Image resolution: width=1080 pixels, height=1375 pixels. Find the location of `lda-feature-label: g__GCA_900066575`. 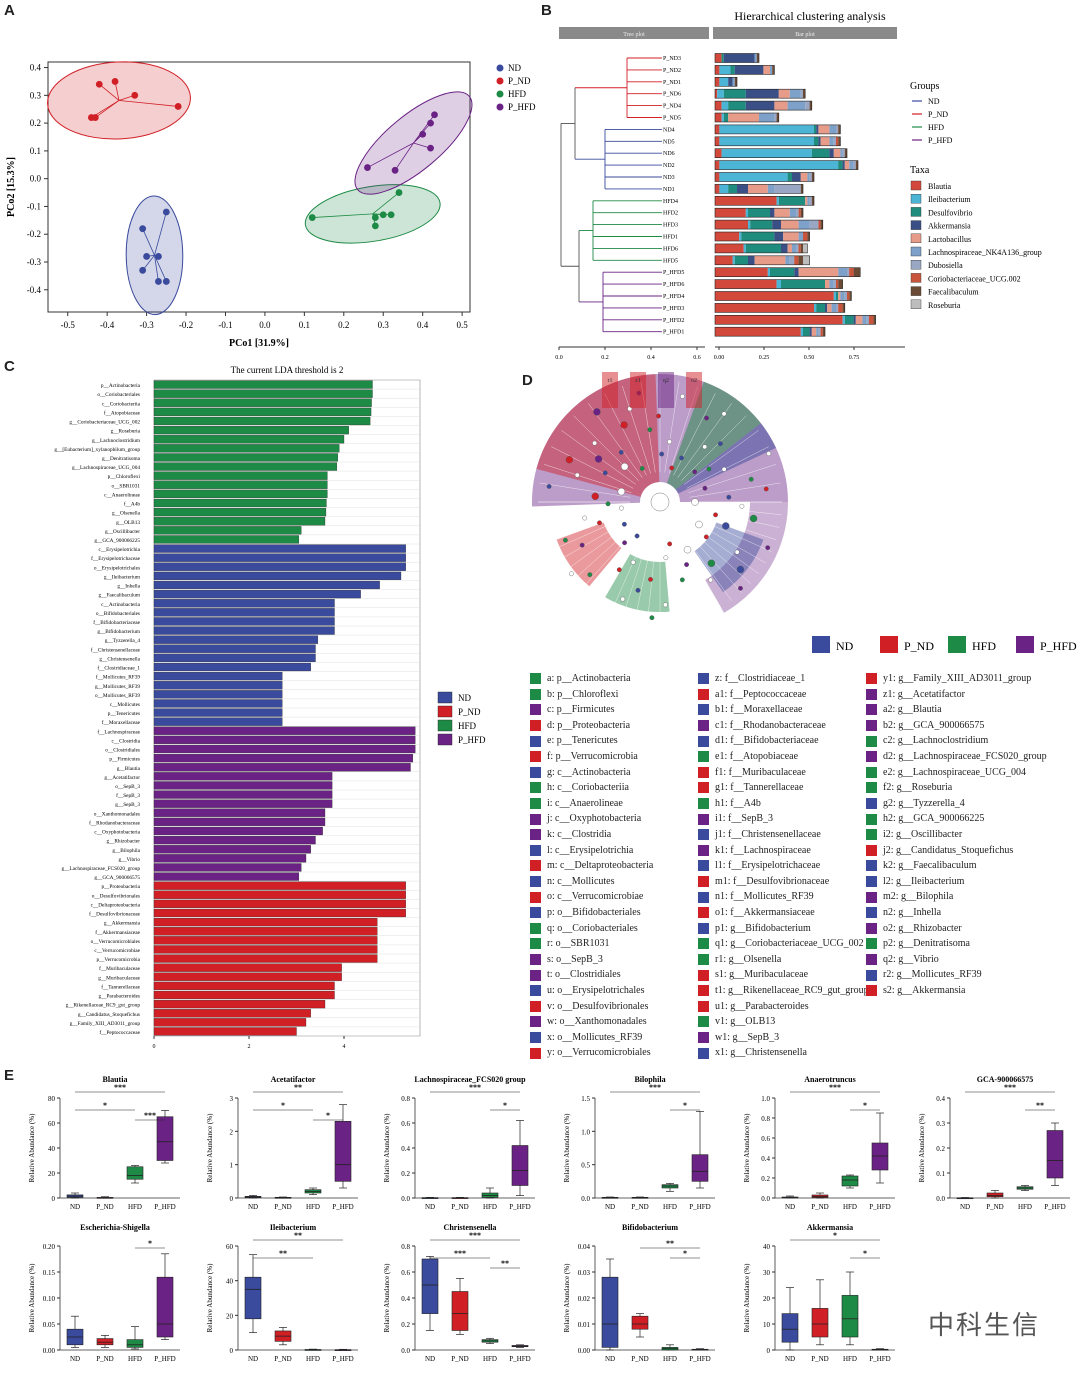

lda-feature-label: g__GCA_900066575 is located at coordinates (117, 878).